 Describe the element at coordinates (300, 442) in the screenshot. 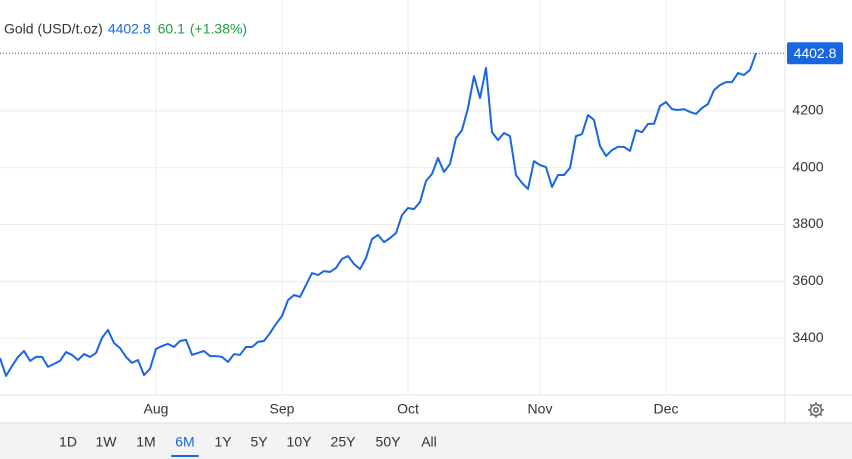

I see `range-button: 10Y` at that location.